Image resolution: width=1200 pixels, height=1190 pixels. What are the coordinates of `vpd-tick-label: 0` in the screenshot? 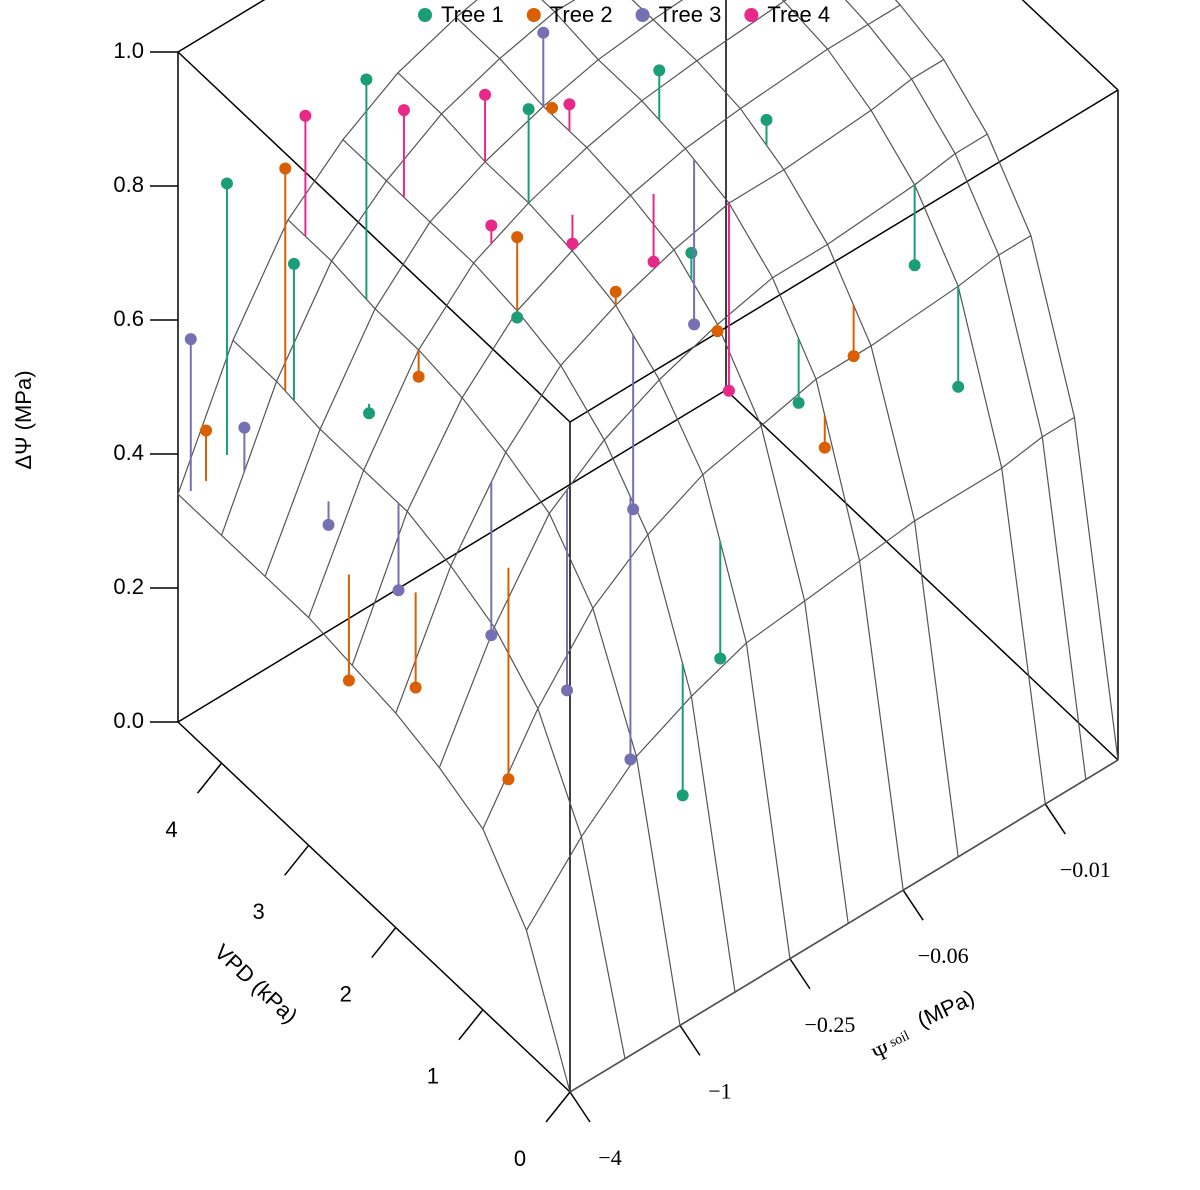 It's located at (520, 1158).